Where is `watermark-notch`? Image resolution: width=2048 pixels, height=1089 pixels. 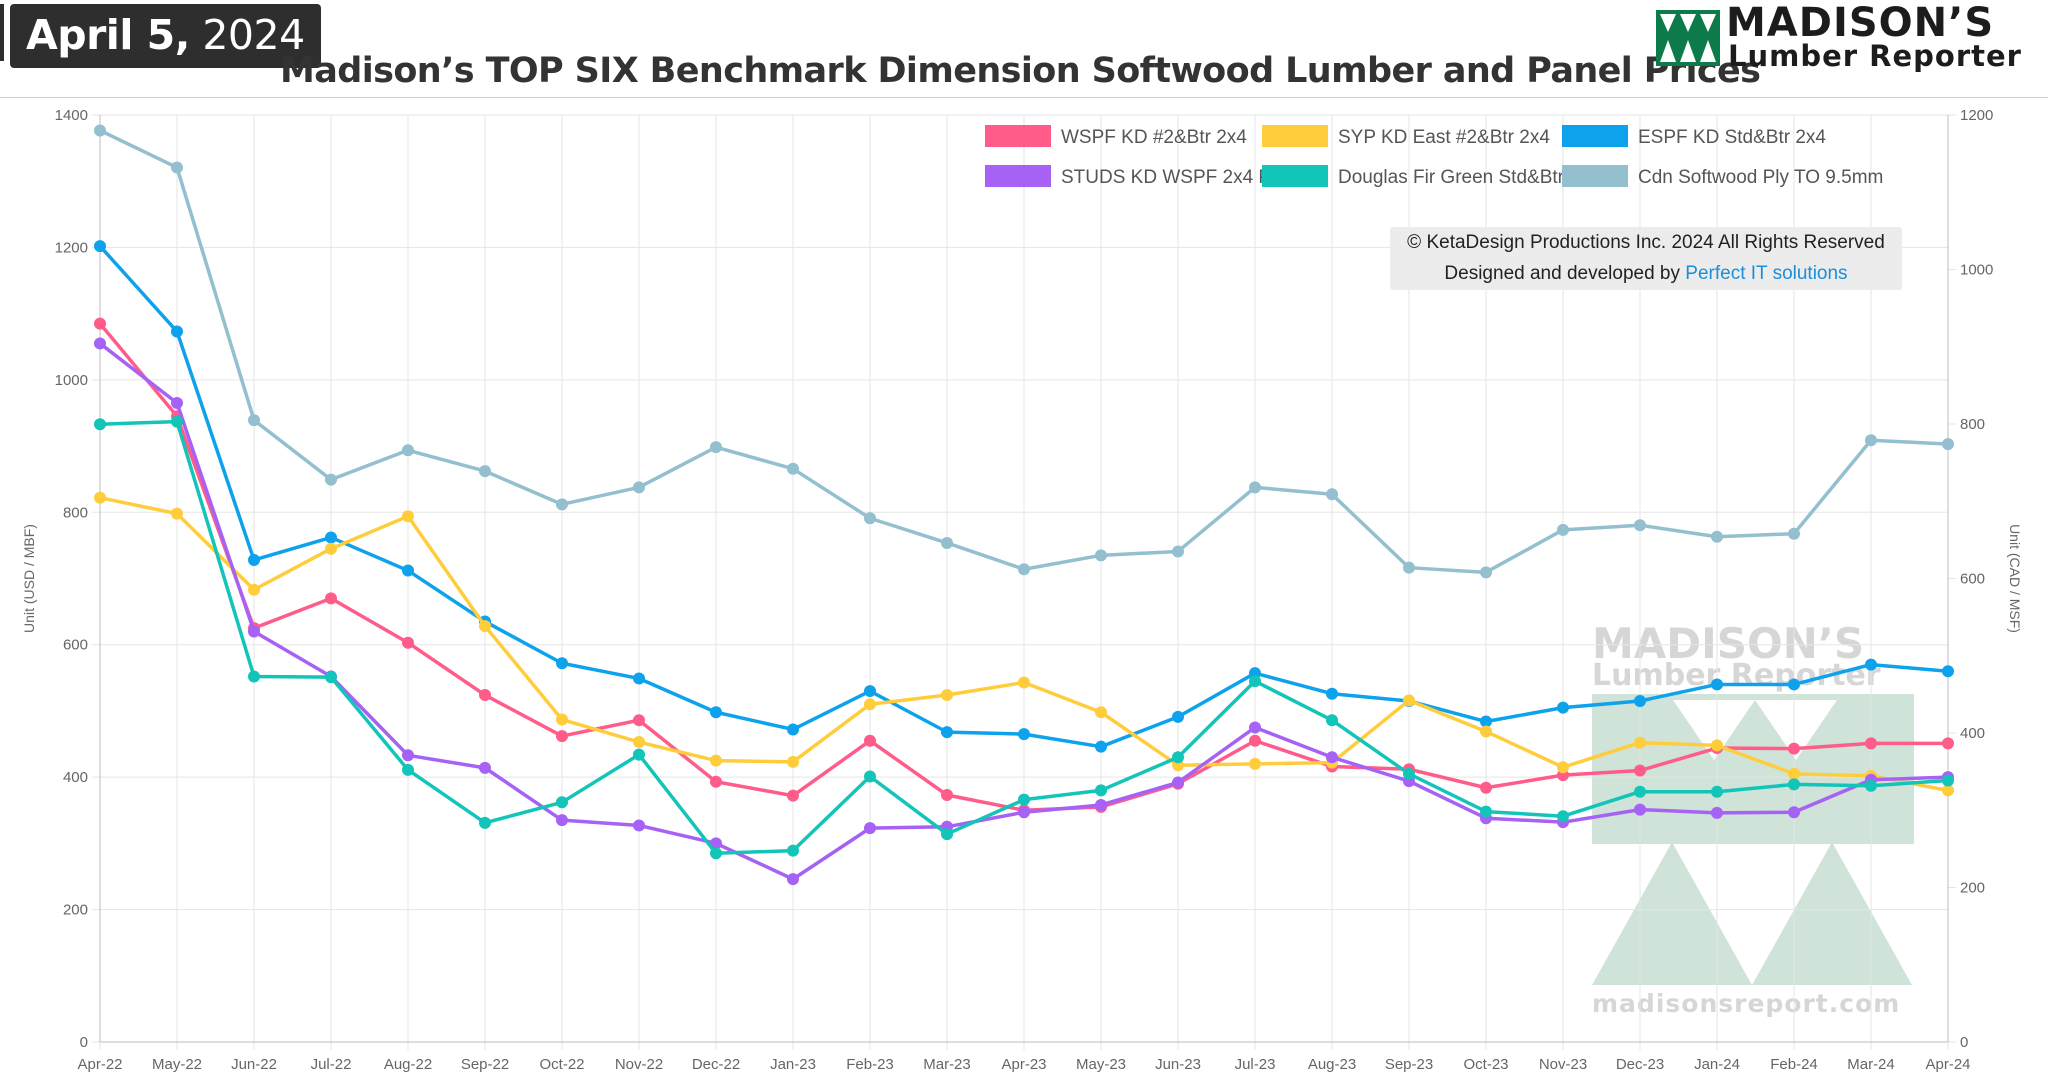 watermark-notch is located at coordinates (1714, 730).